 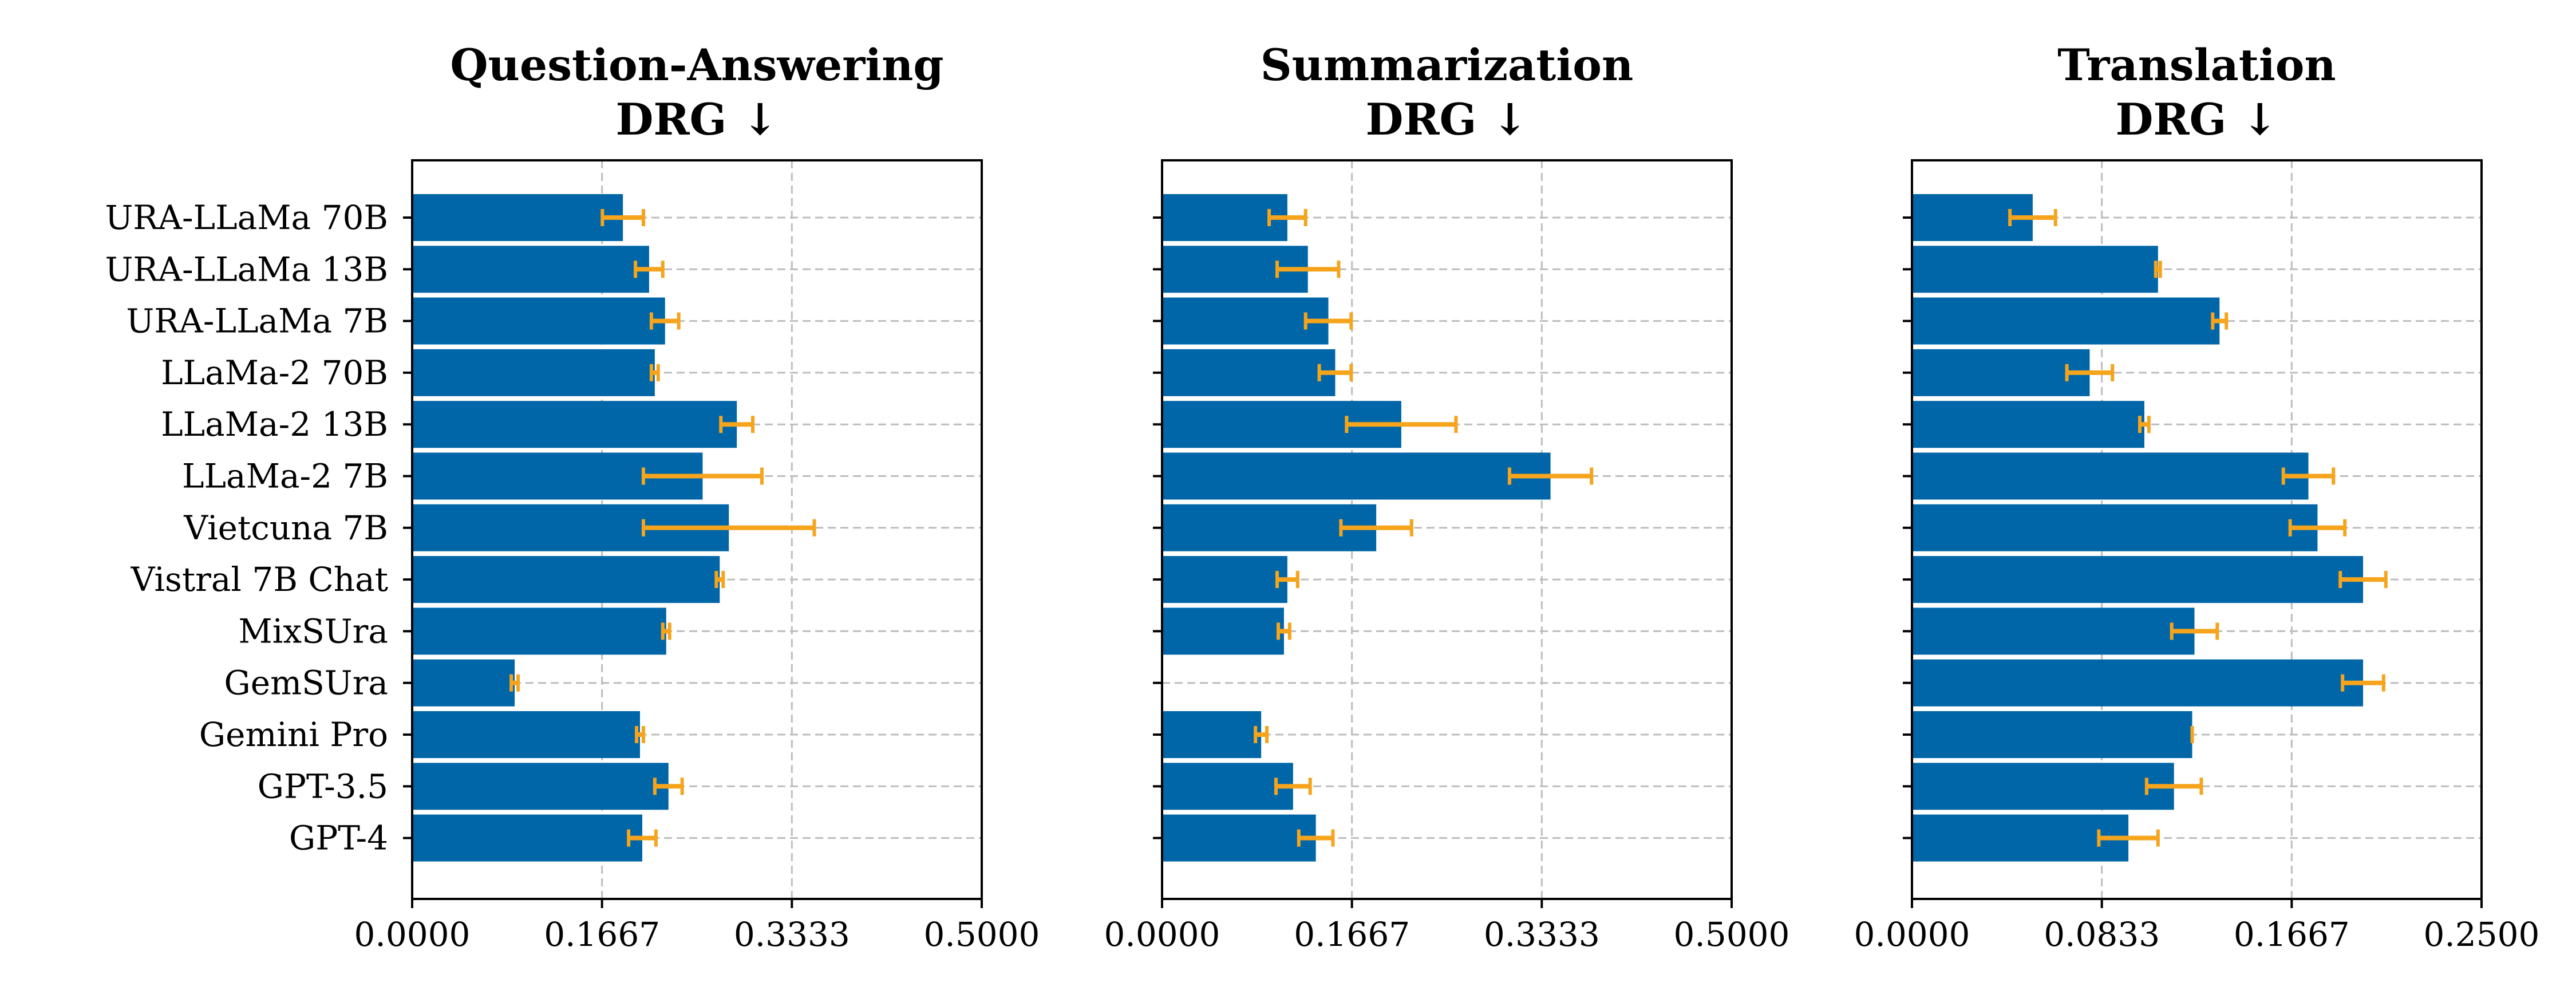 What do you see at coordinates (2102, 935) in the screenshot?
I see `x-tick-label: 0.0833` at bounding box center [2102, 935].